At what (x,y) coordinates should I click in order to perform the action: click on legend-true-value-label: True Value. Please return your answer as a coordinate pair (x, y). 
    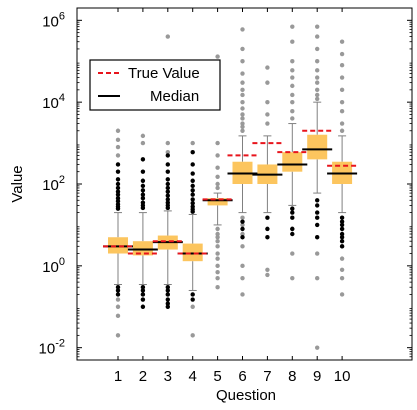
    Looking at the image, I should click on (164, 73).